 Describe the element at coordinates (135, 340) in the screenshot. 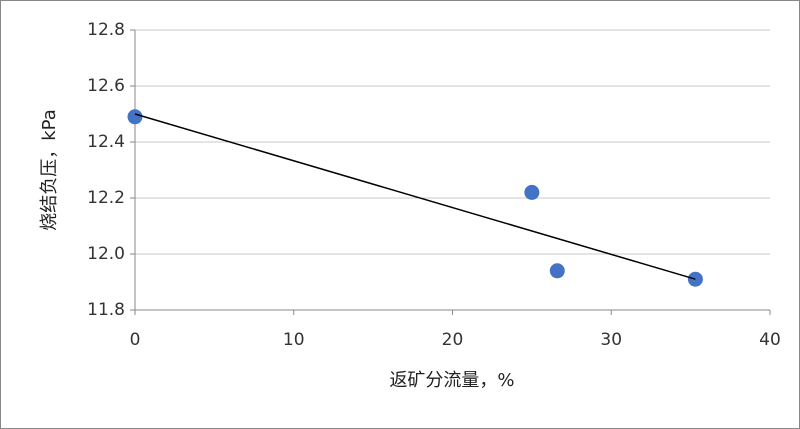

I see `x-tick-label: 0` at that location.